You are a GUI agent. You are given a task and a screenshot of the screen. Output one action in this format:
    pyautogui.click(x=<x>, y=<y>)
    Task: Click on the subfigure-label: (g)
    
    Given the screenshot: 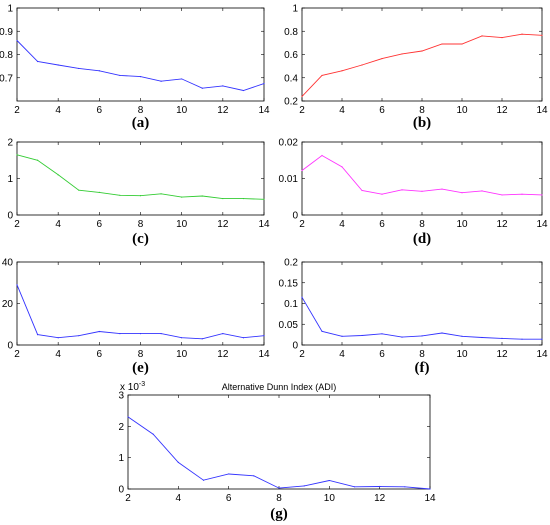 What is the action you would take?
    pyautogui.click(x=279, y=514)
    